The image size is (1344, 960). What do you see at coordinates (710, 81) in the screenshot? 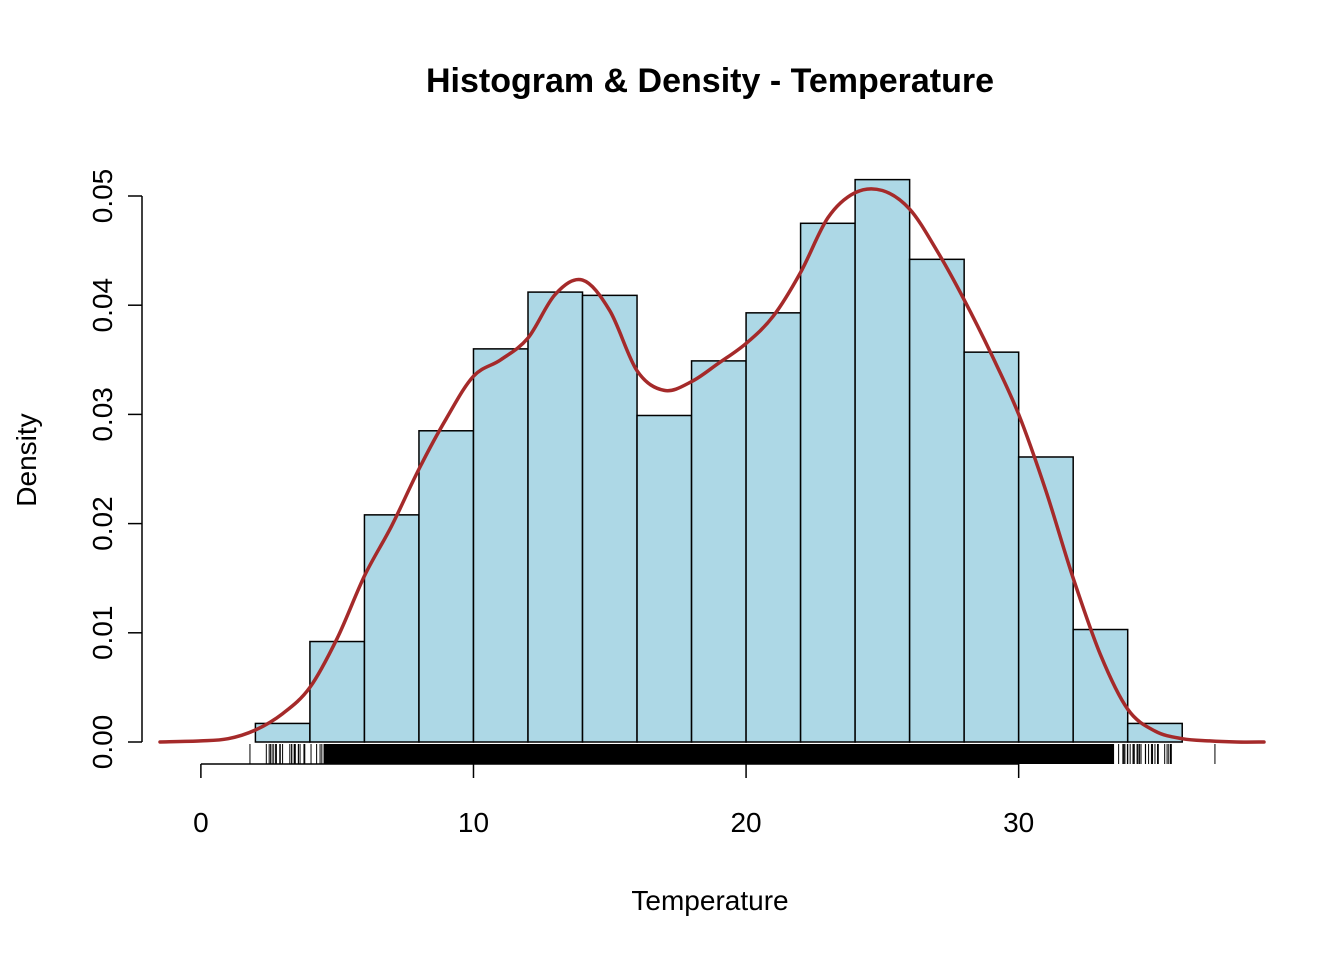
I see `chart-title: Histogram & Density - Temperature` at bounding box center [710, 81].